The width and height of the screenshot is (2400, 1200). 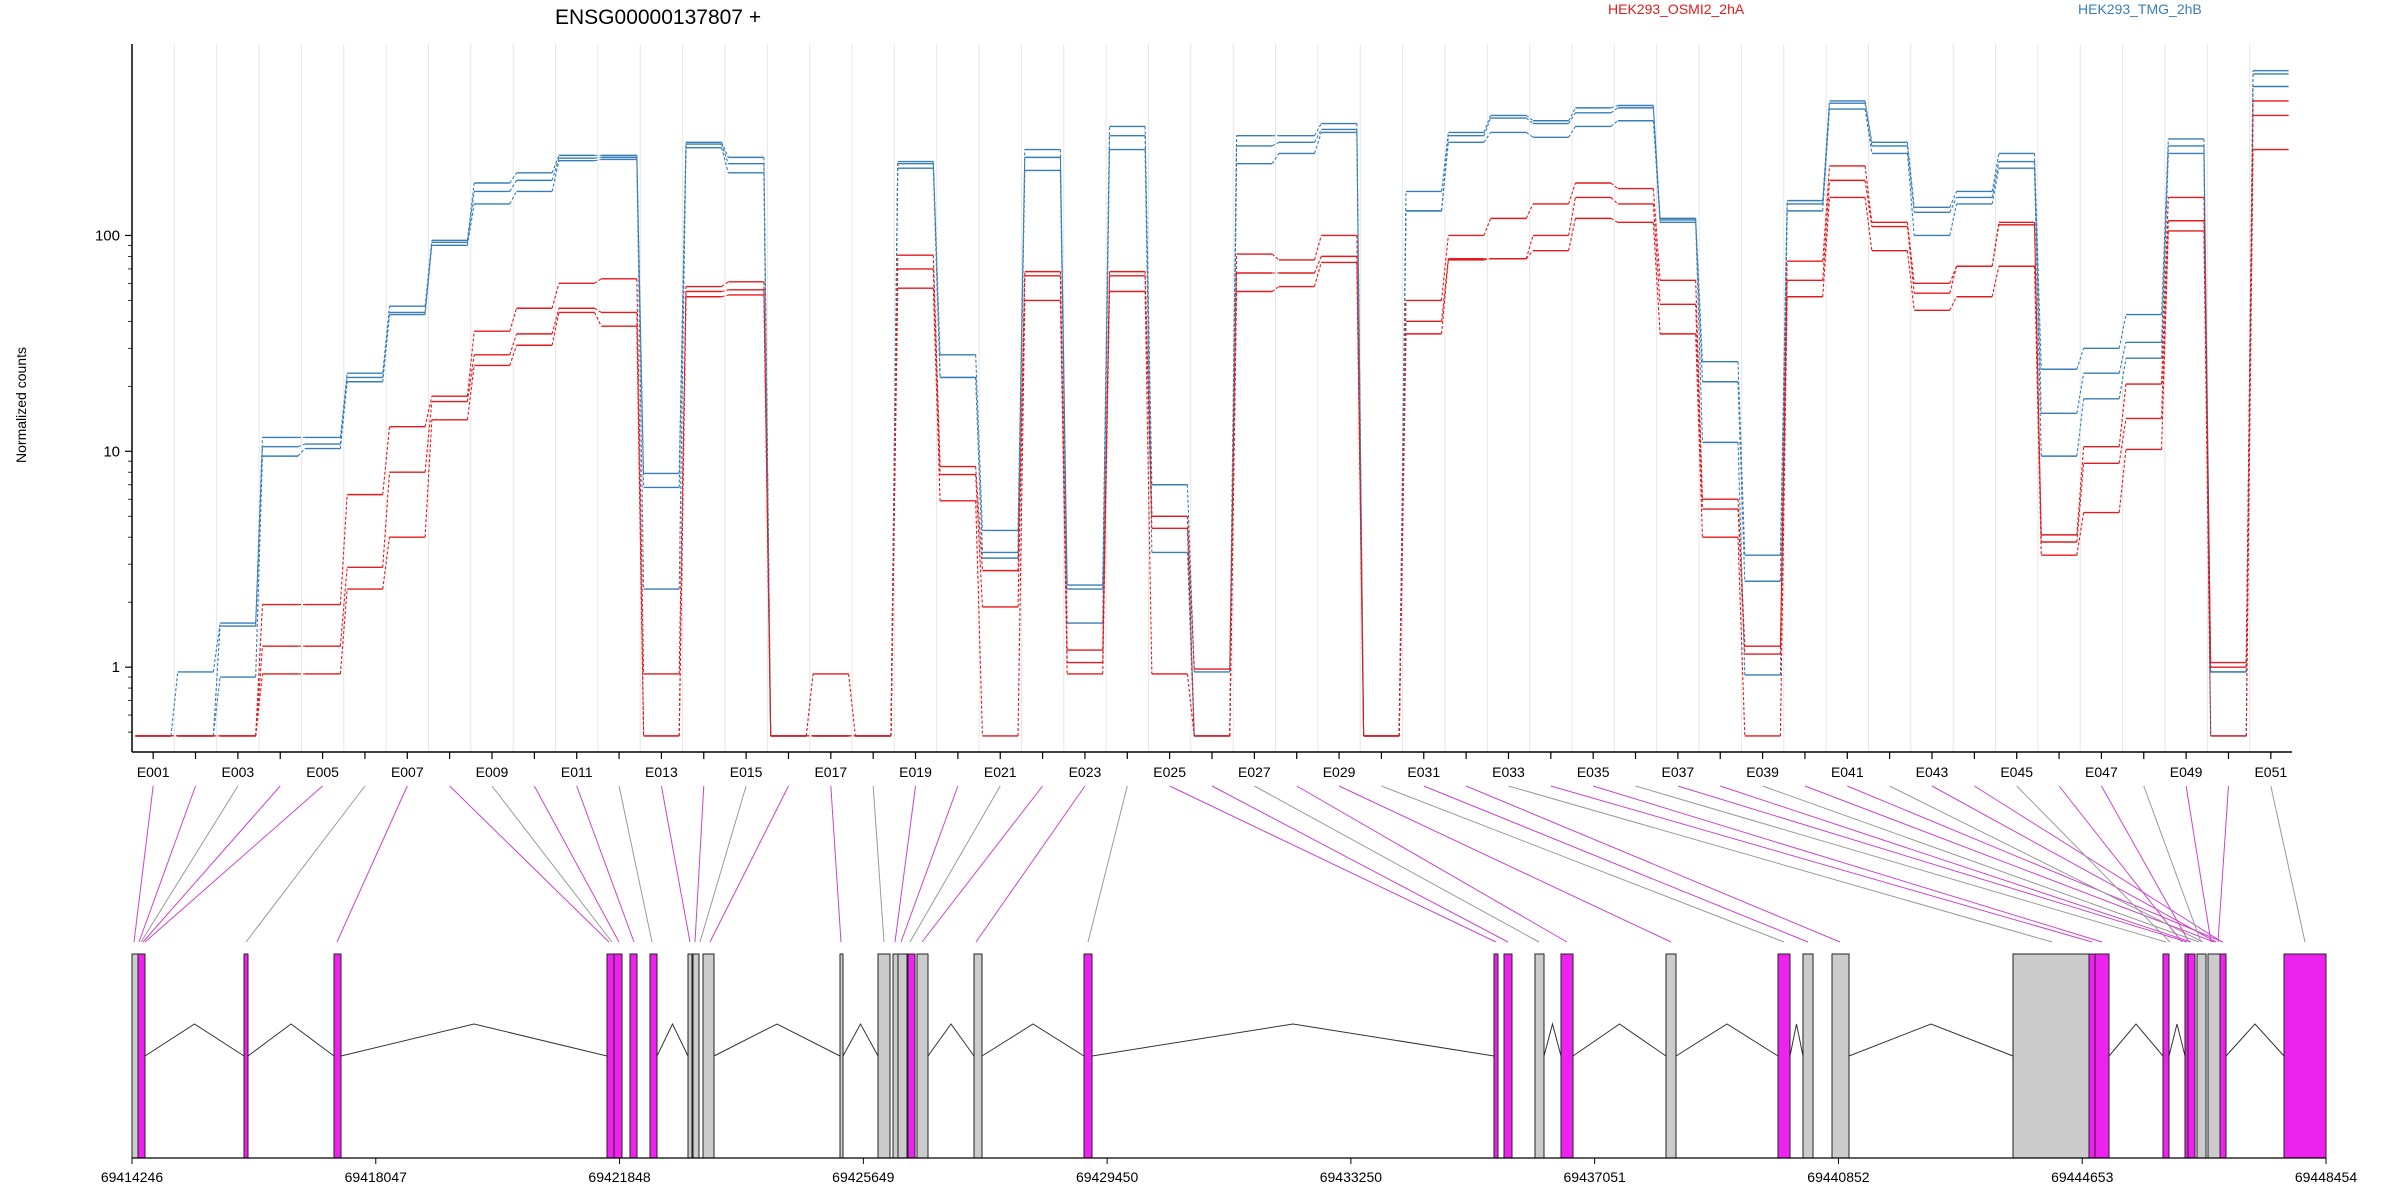 I want to click on x-tick-label: E033, so click(x=1508, y=772).